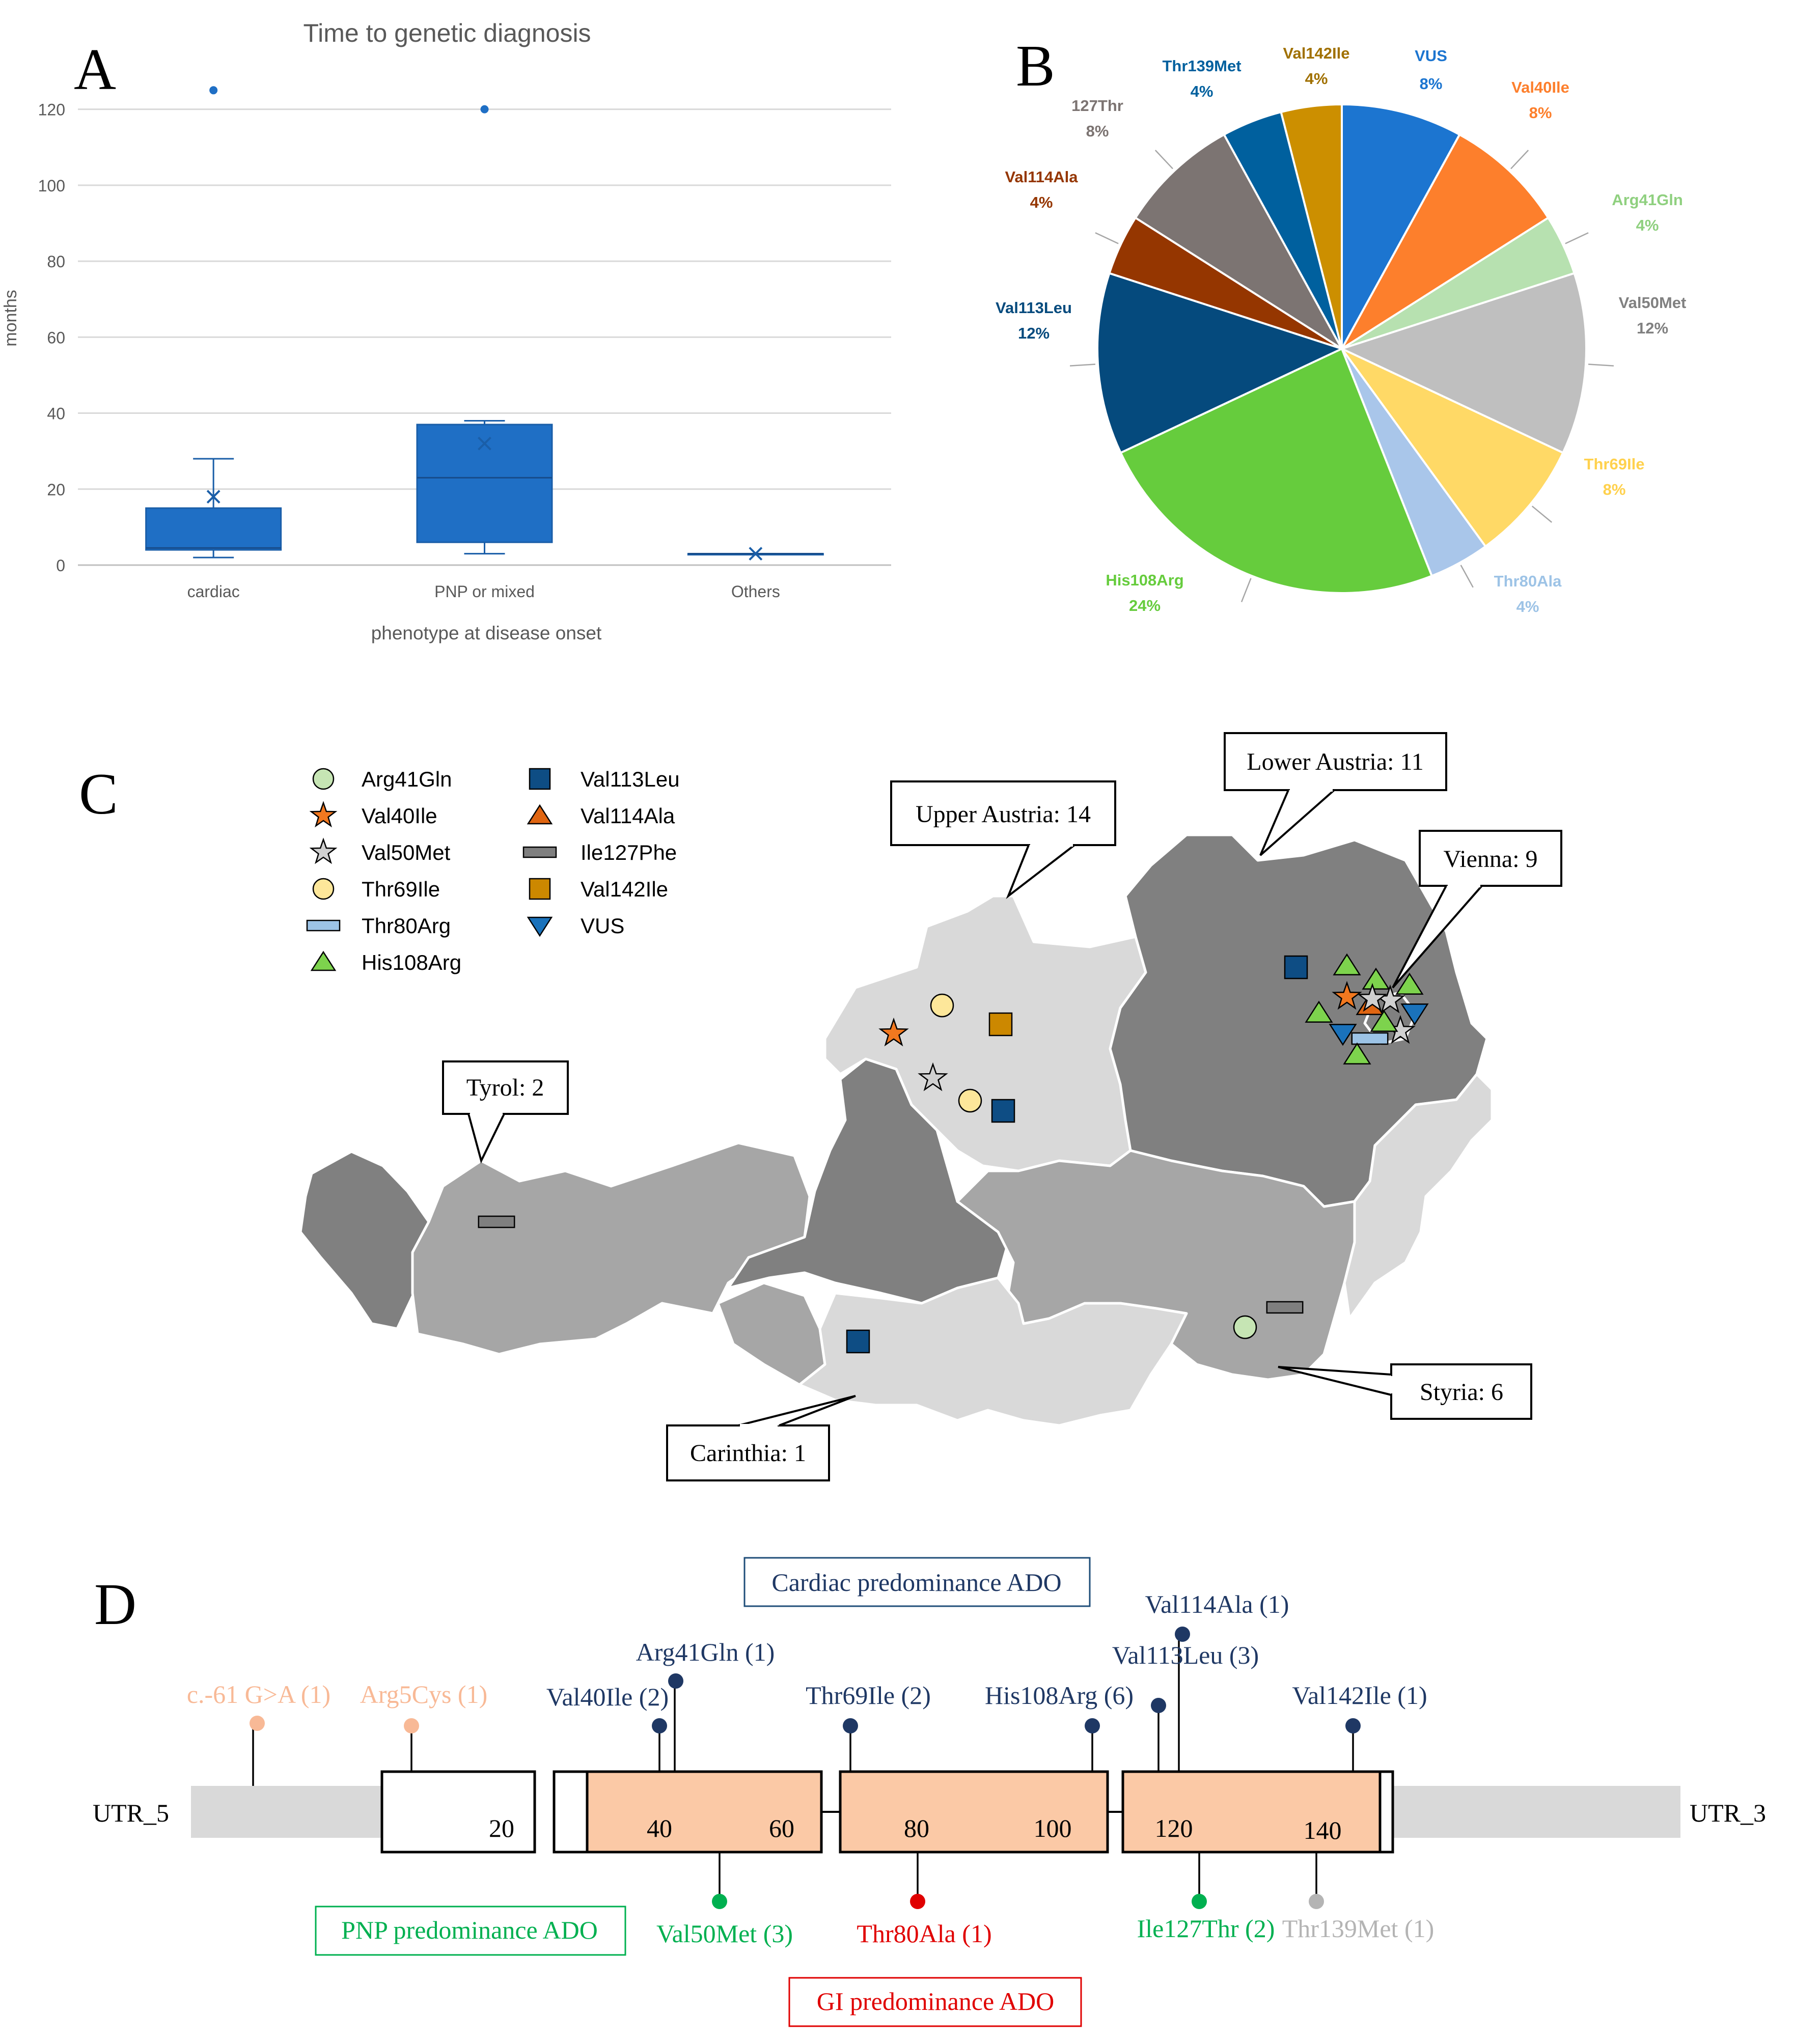  Describe the element at coordinates (505, 1087) in the screenshot. I see `callout-tyrol-label: Tyrol: 2` at that location.